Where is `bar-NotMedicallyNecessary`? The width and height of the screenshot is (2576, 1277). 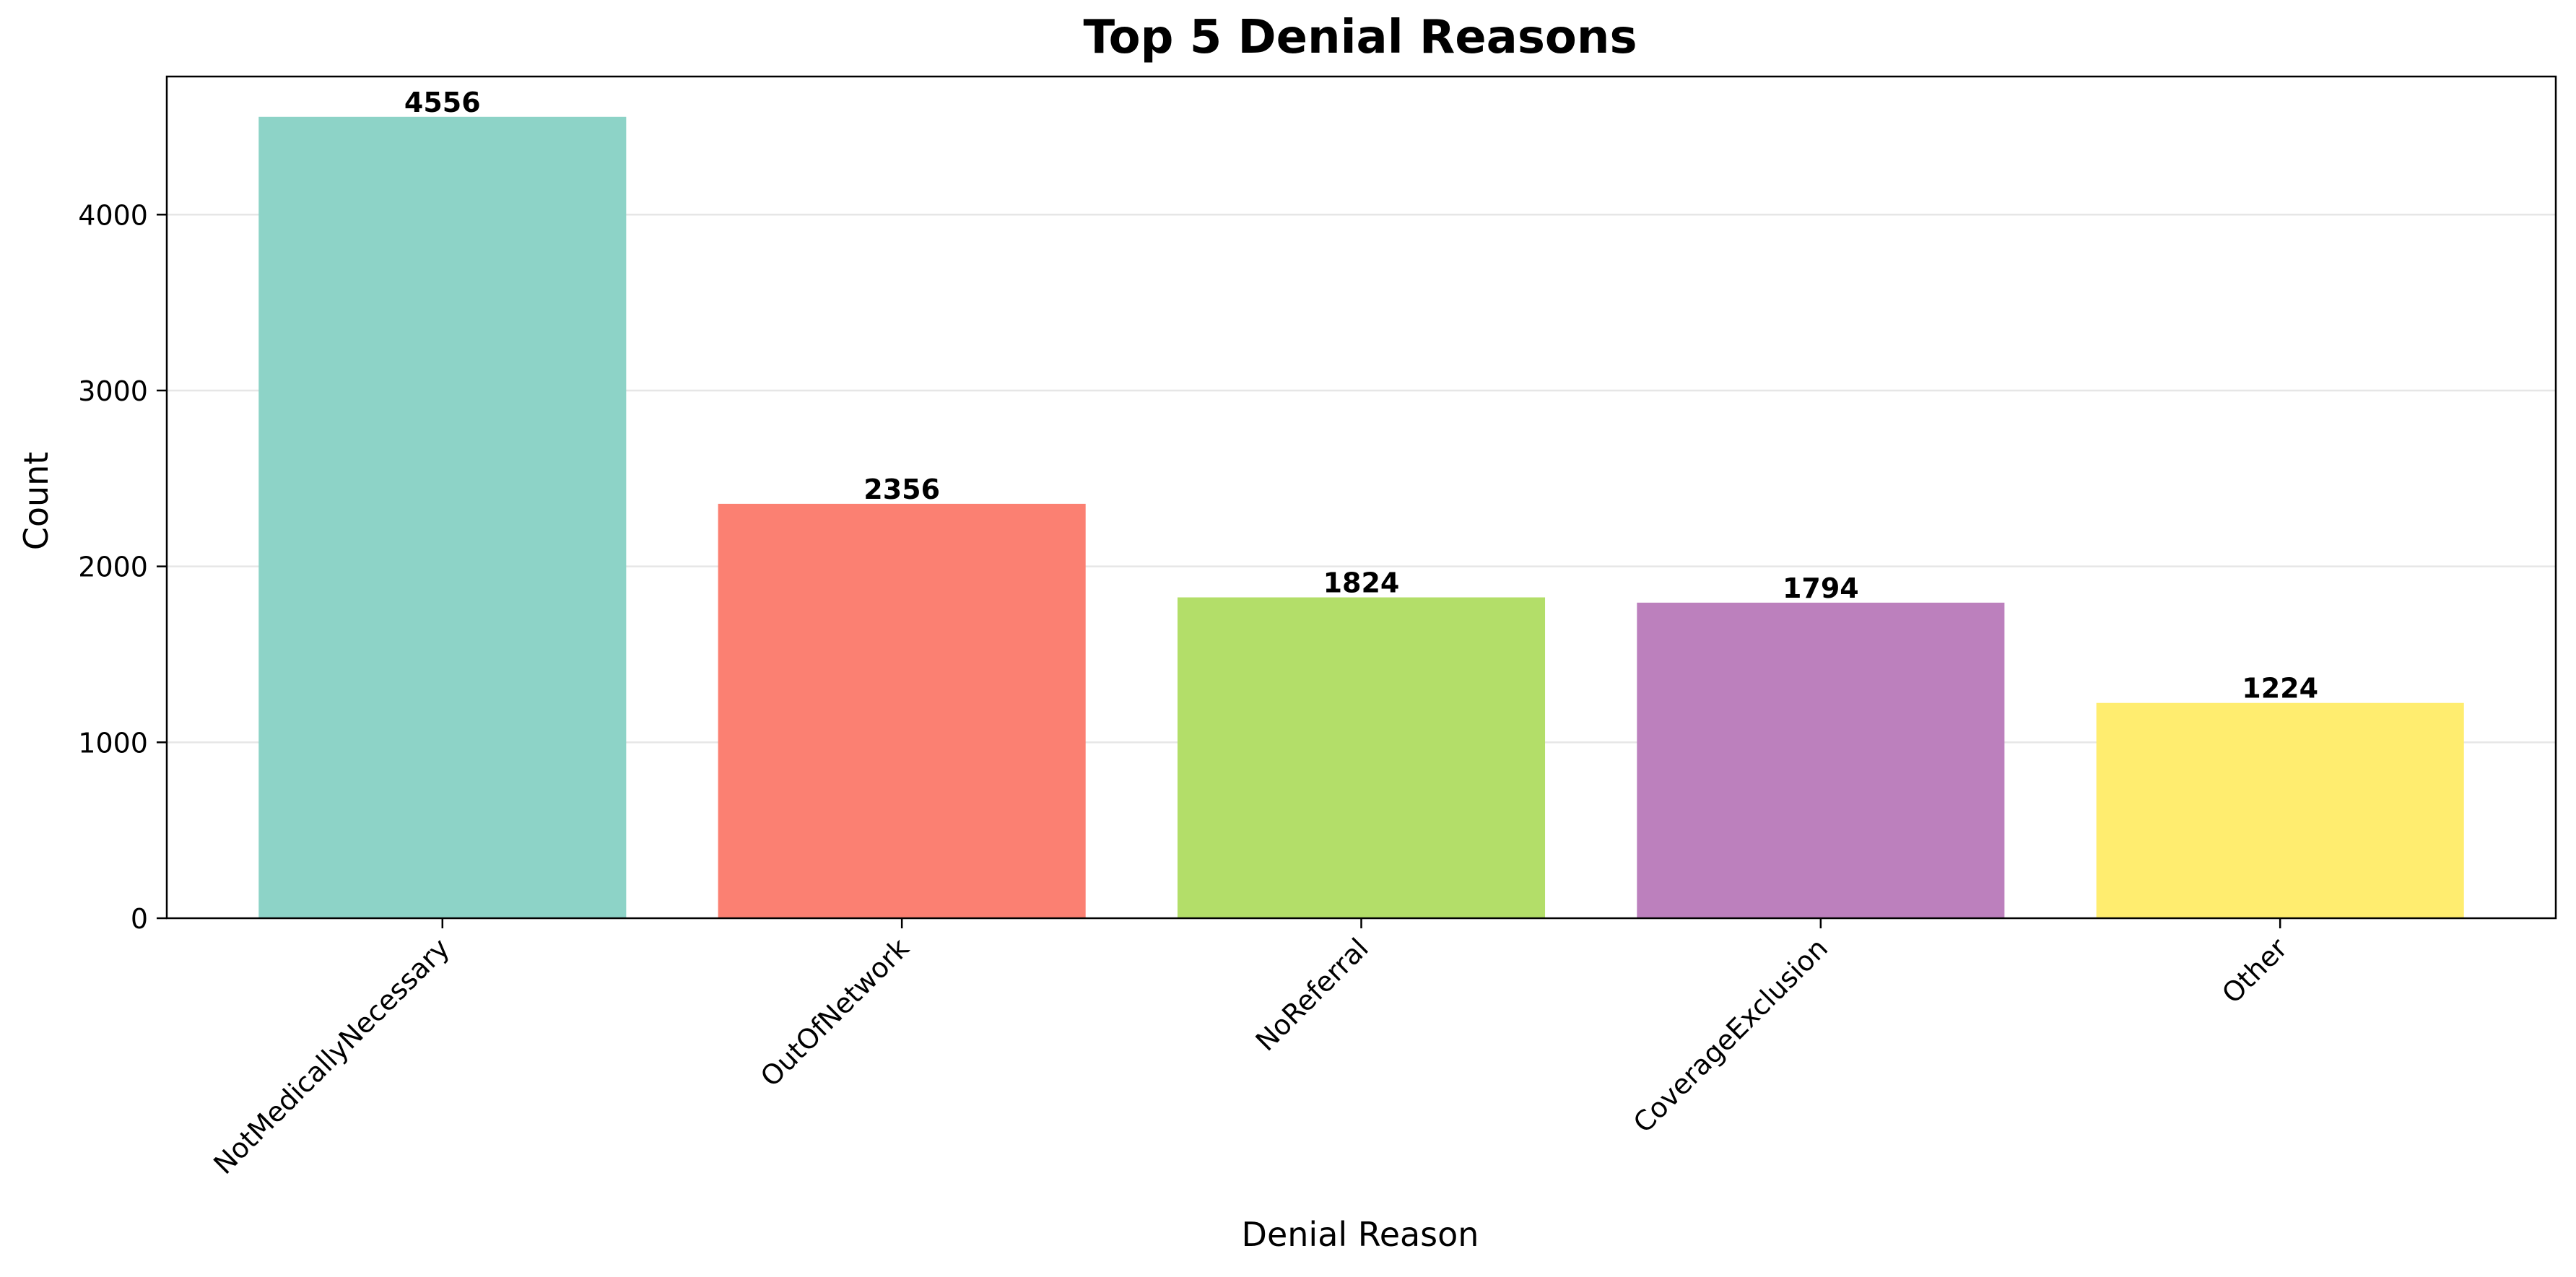 bar-NotMedicallyNecessary is located at coordinates (443, 517).